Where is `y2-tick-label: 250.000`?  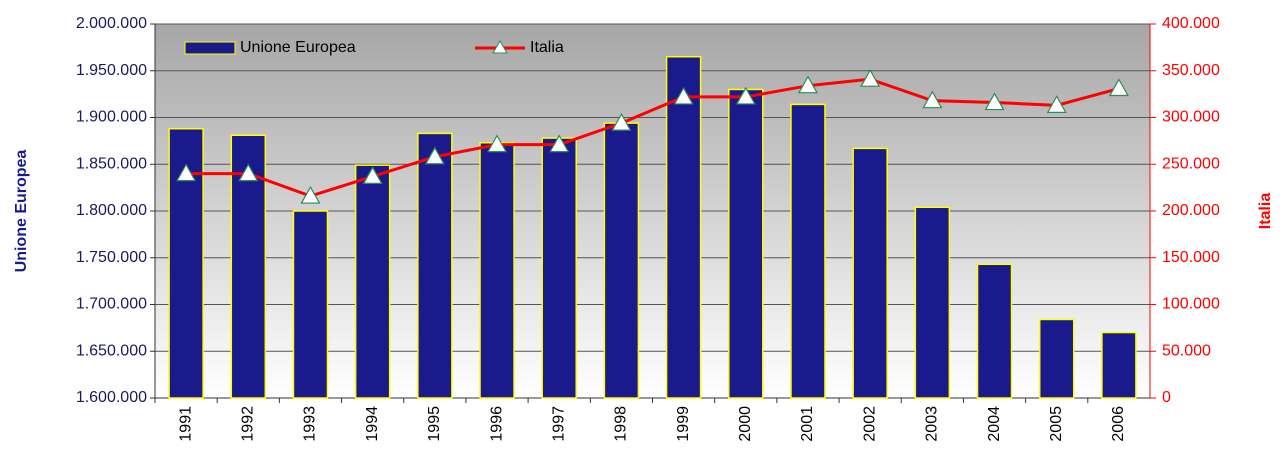
y2-tick-label: 250.000 is located at coordinates (1191, 163).